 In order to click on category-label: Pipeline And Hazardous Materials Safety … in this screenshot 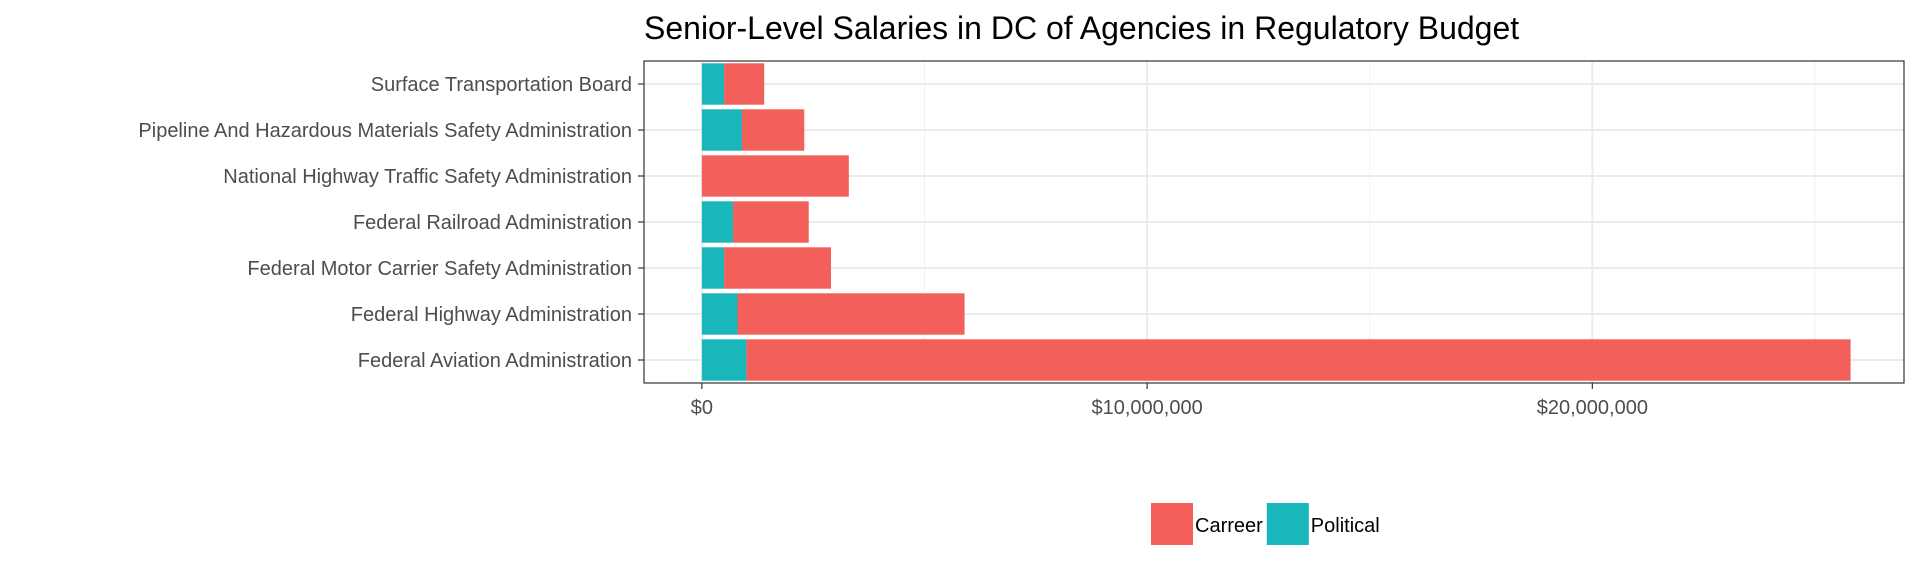, I will do `click(385, 131)`.